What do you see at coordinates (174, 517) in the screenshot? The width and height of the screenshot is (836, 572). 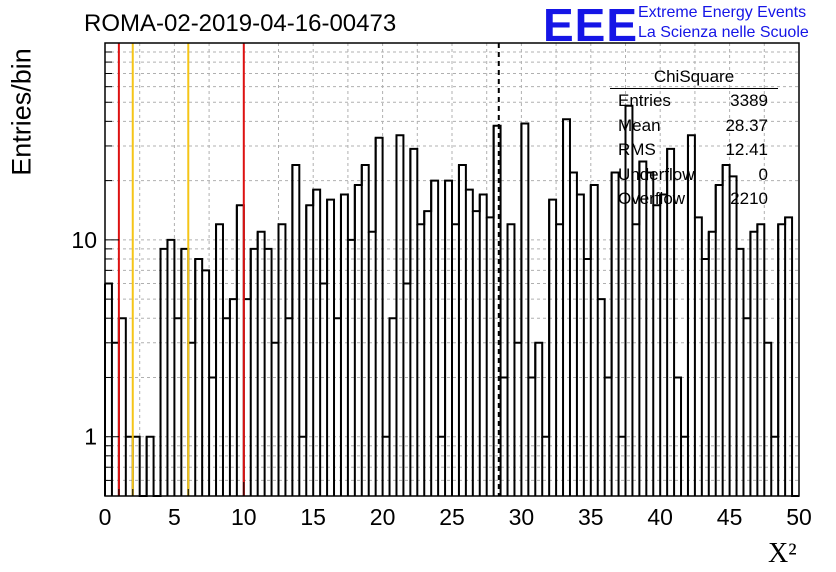 I see `x-tick-label: 5` at bounding box center [174, 517].